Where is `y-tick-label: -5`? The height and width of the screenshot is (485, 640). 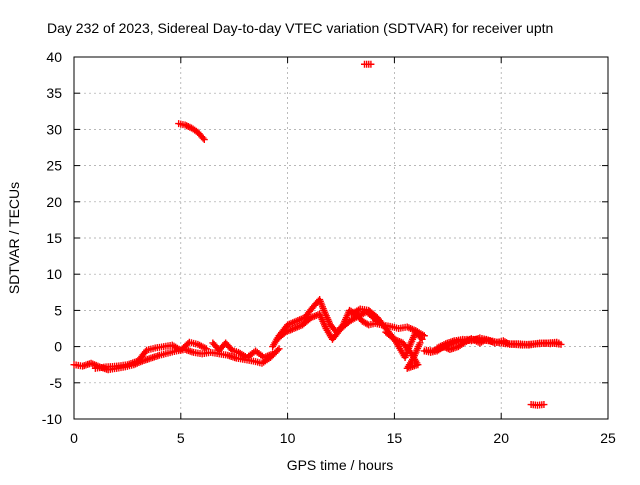 y-tick-label: -5 is located at coordinates (56, 383).